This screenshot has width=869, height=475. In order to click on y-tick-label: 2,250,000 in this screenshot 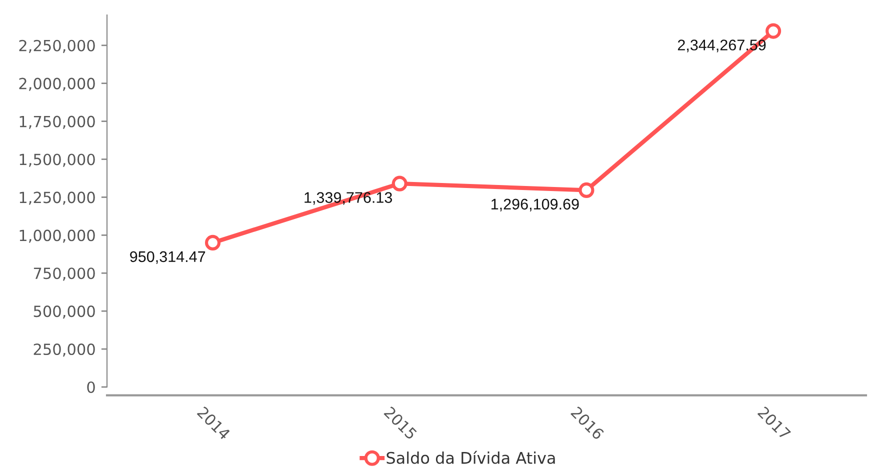, I will do `click(57, 46)`.